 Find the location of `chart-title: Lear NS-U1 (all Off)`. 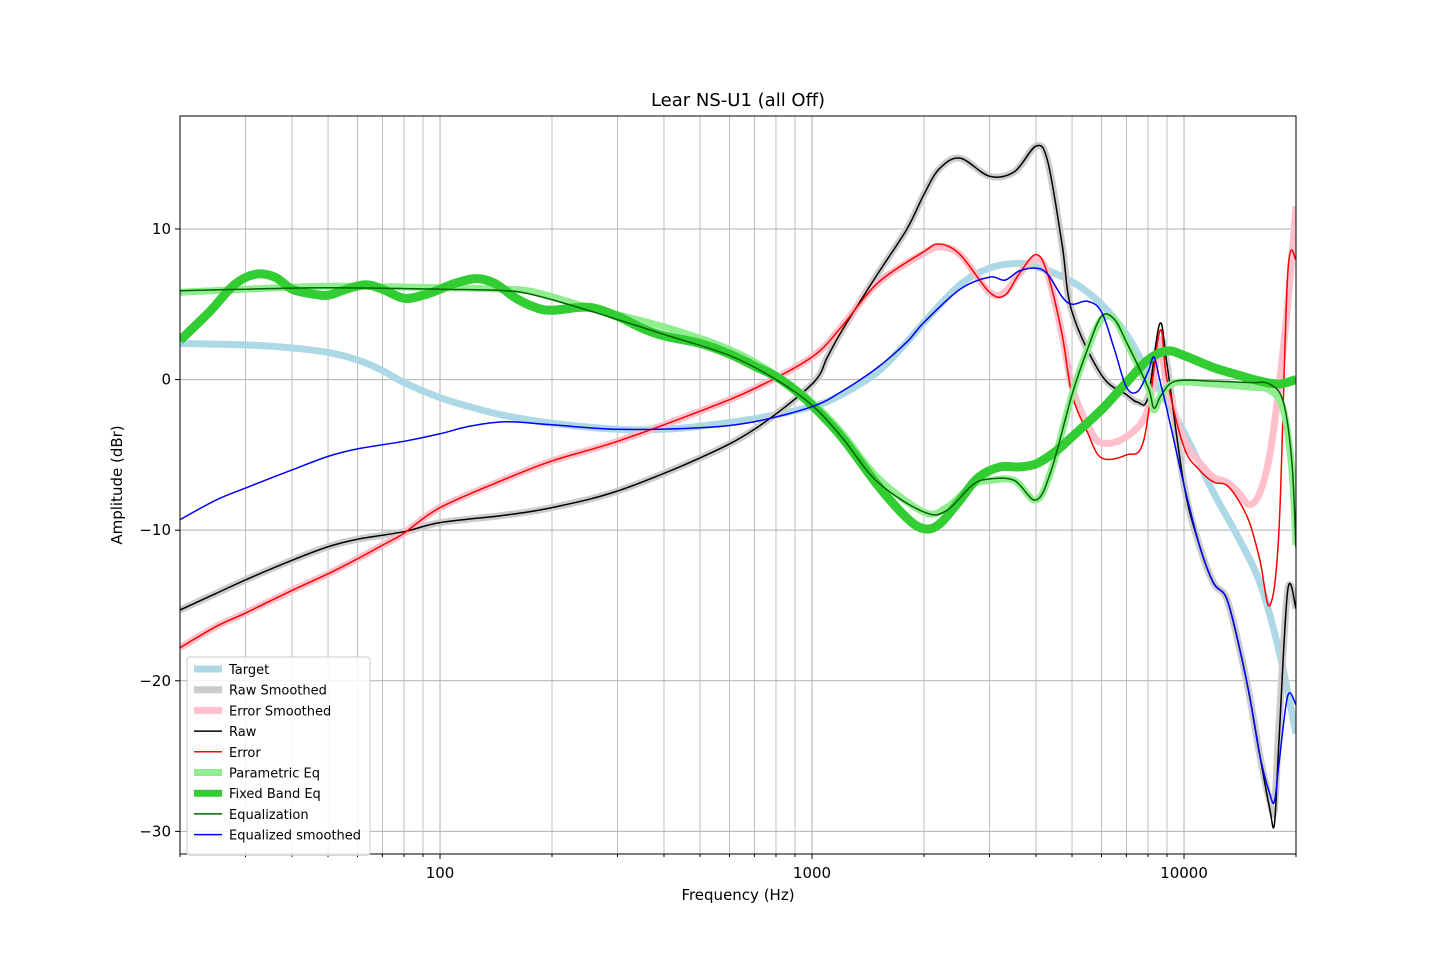

chart-title: Lear NS-U1 (all Off) is located at coordinates (738, 100).